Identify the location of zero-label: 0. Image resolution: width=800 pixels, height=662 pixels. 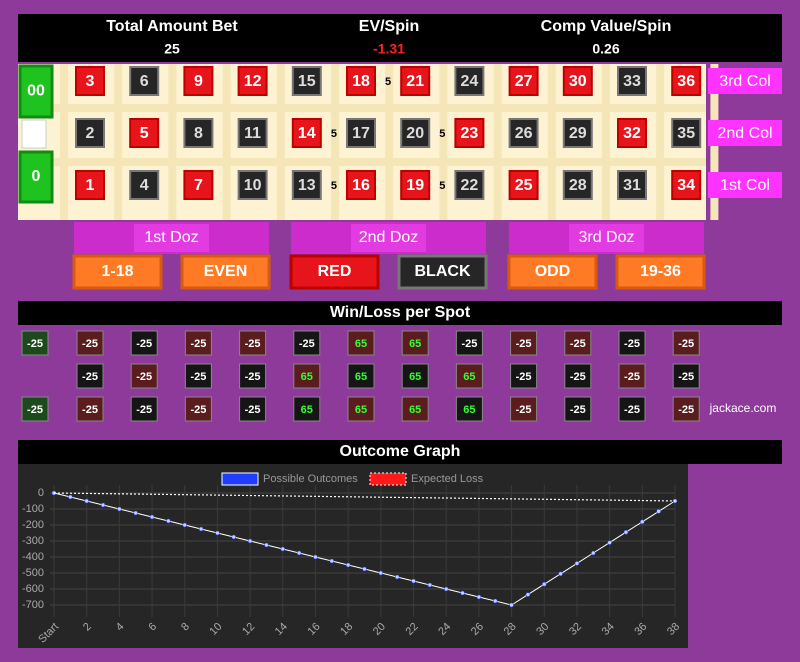
(36, 176).